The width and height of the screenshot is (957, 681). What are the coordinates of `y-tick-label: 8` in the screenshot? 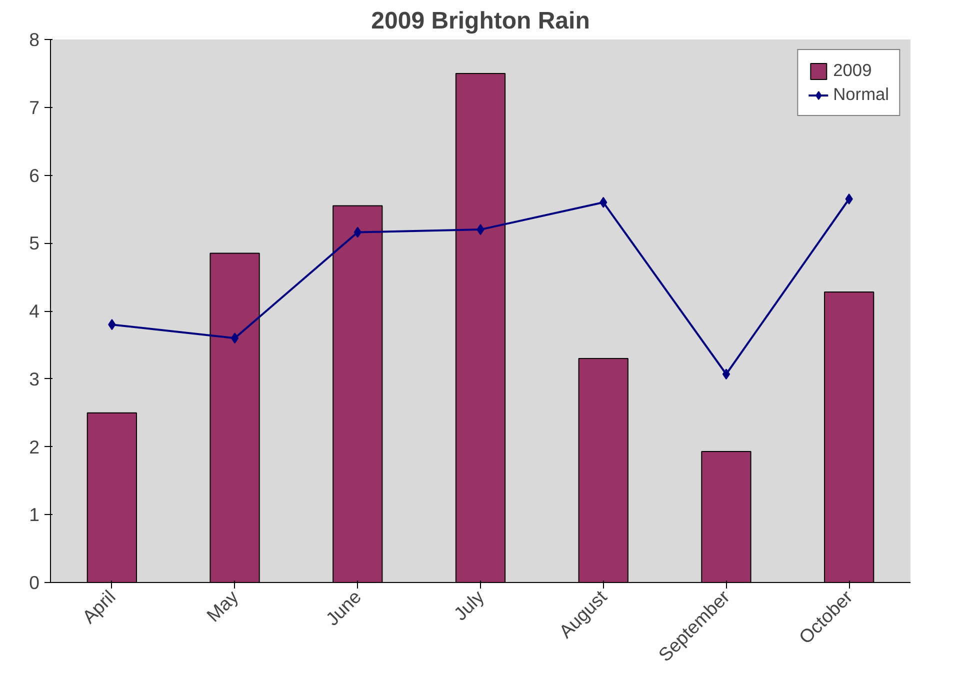 It's located at (34, 39).